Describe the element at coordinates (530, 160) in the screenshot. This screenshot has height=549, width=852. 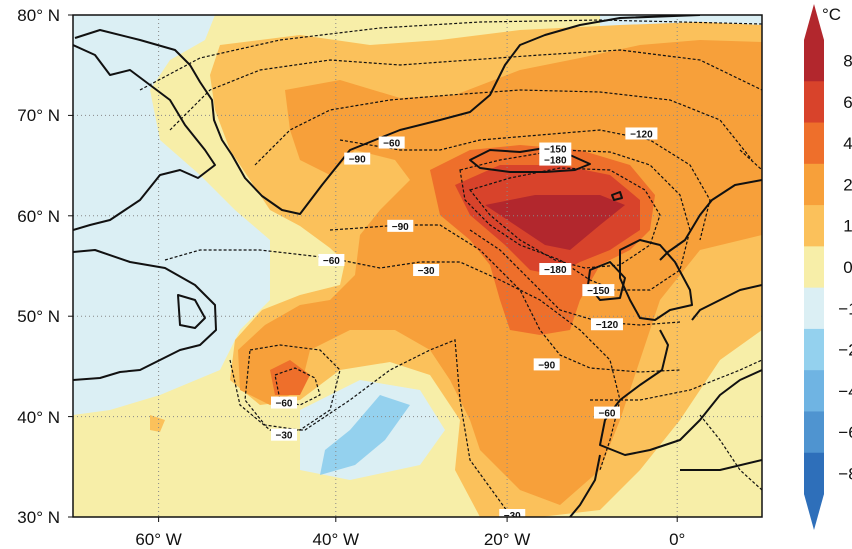
I see `coast-iceland` at that location.